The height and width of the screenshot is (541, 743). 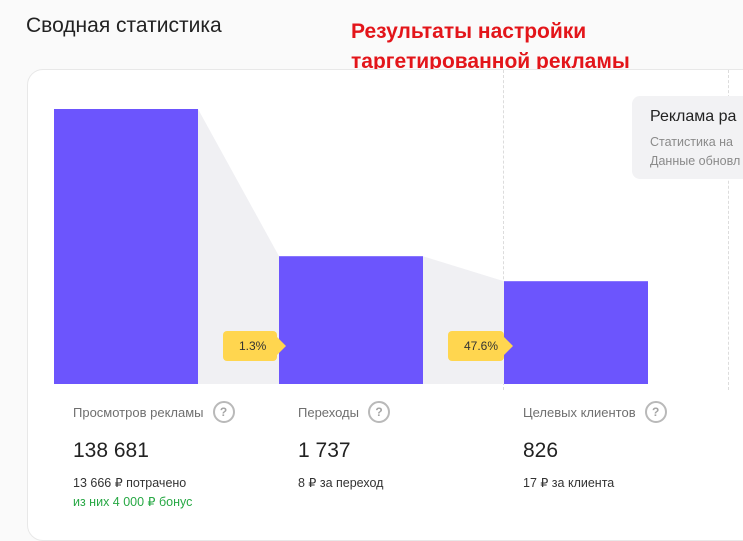 What do you see at coordinates (541, 450) in the screenshot?
I see `metric-value: 826` at bounding box center [541, 450].